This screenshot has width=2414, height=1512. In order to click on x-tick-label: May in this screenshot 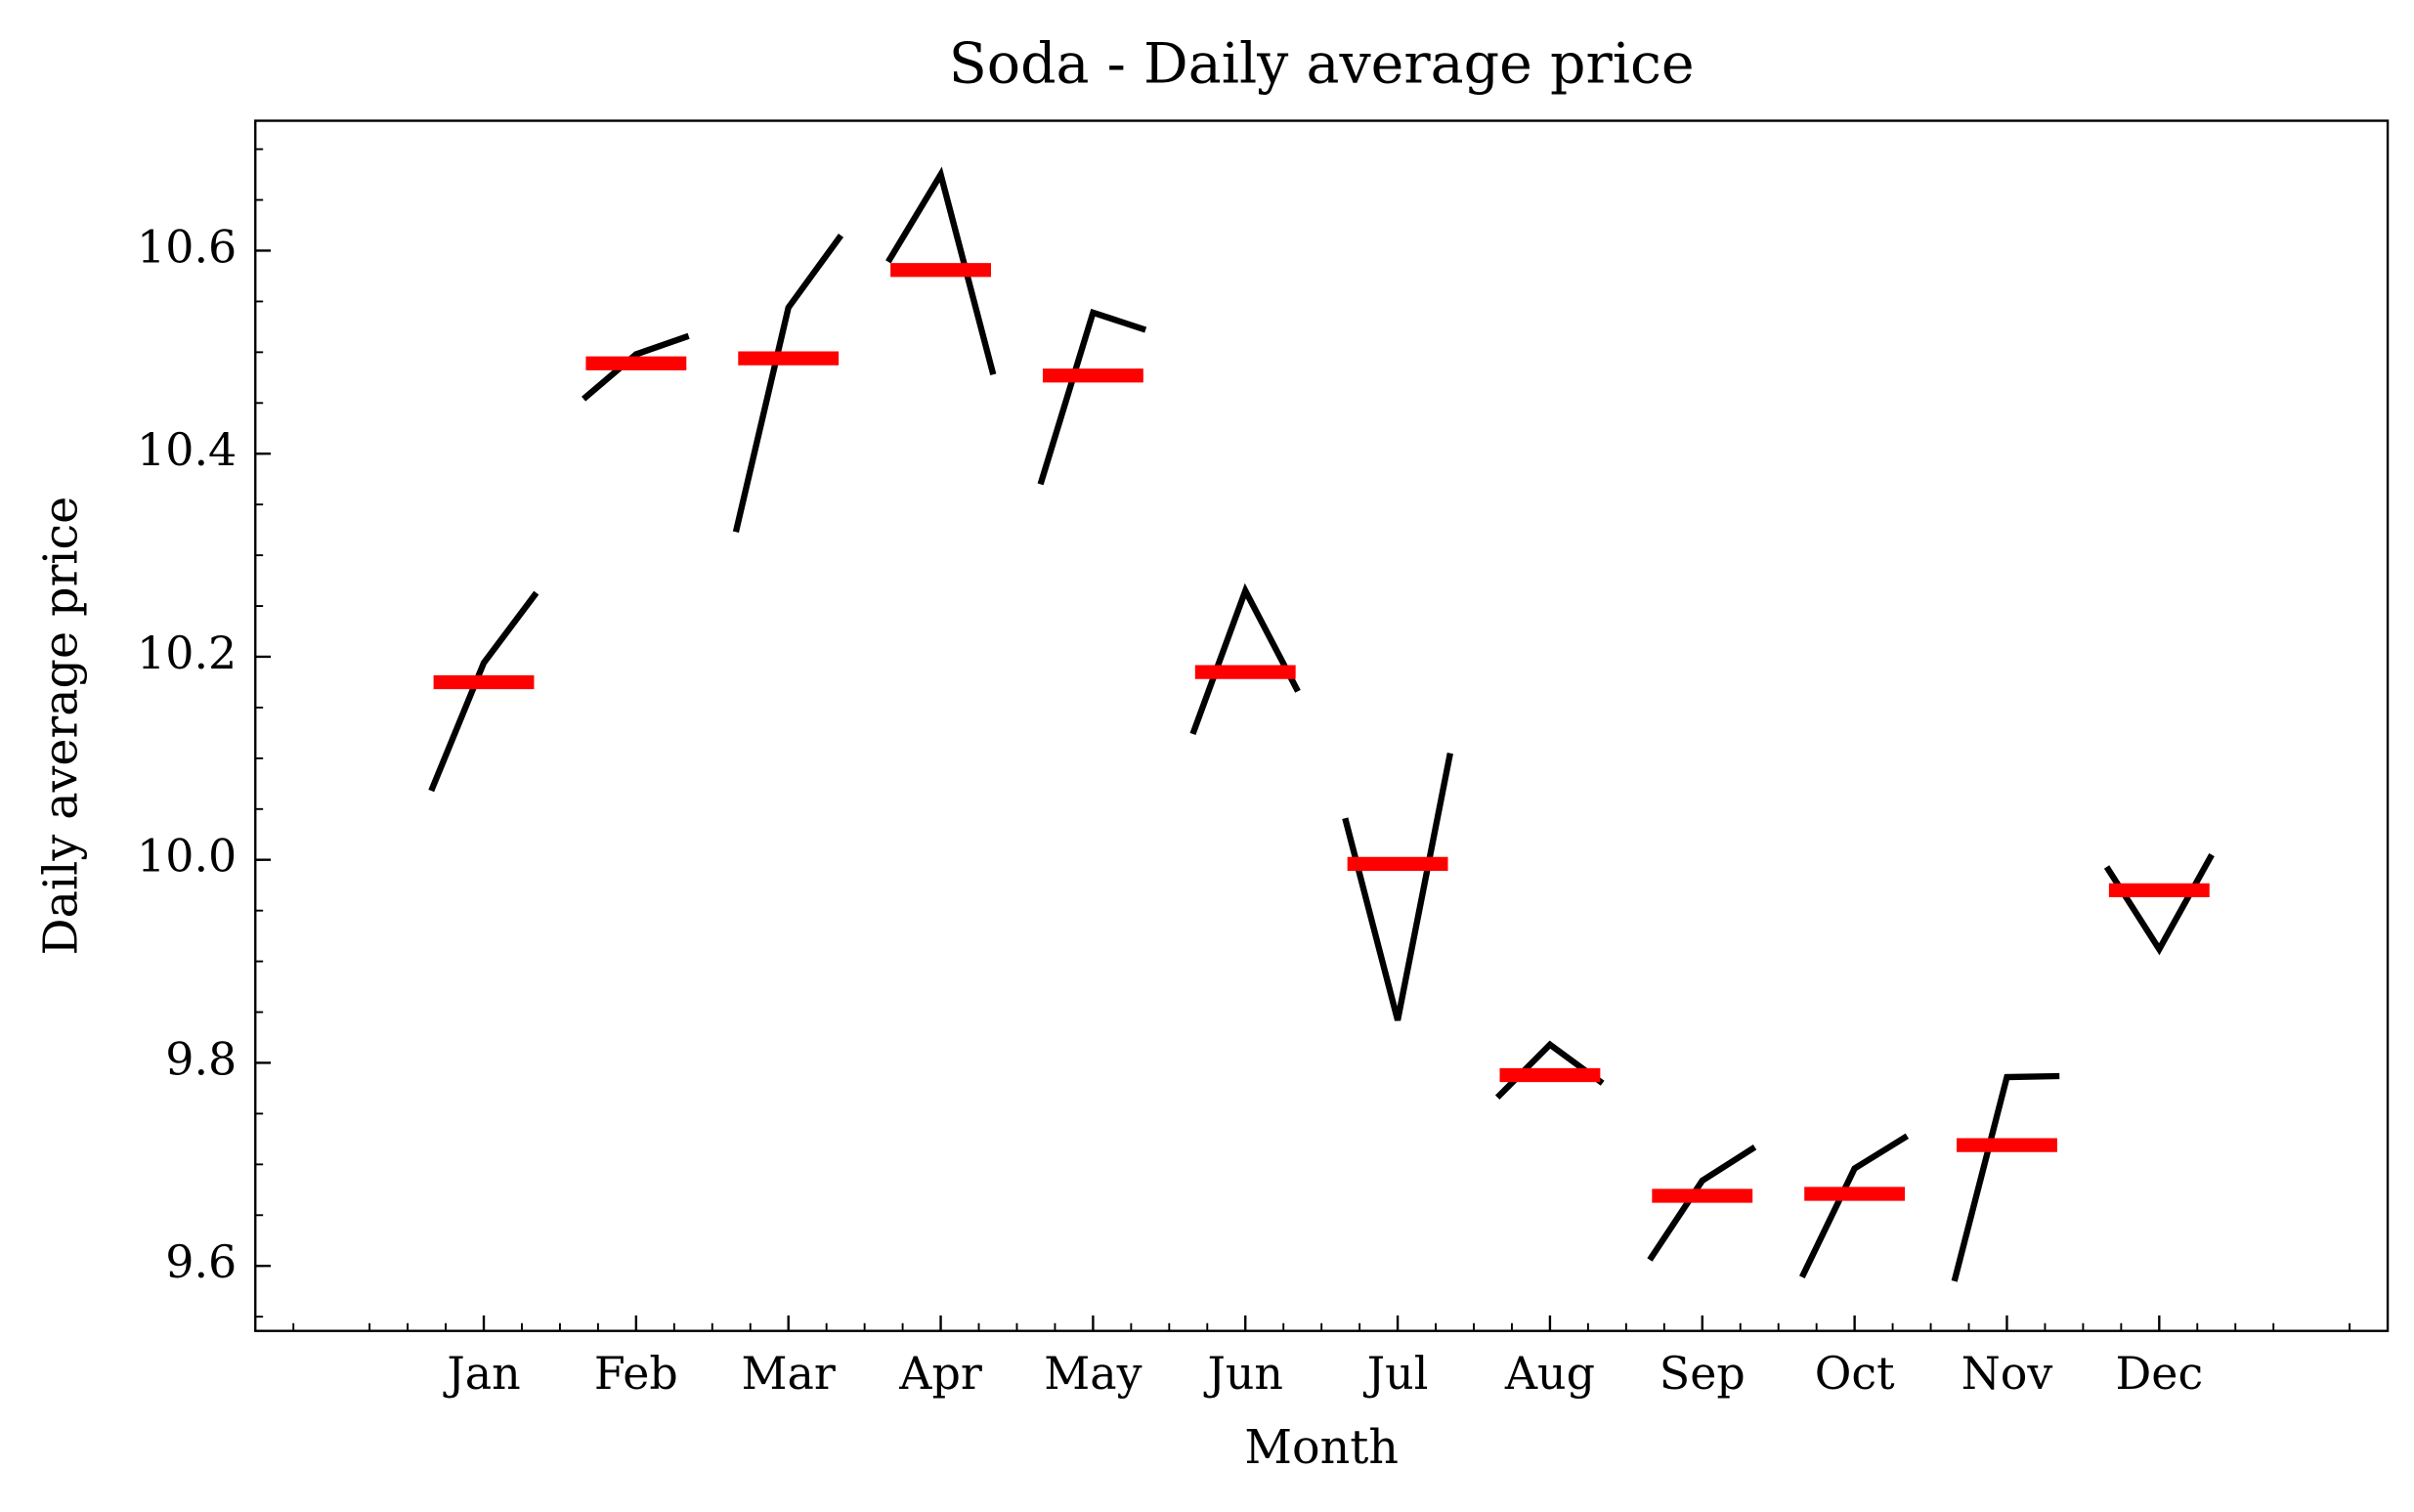, I will do `click(1093, 1373)`.